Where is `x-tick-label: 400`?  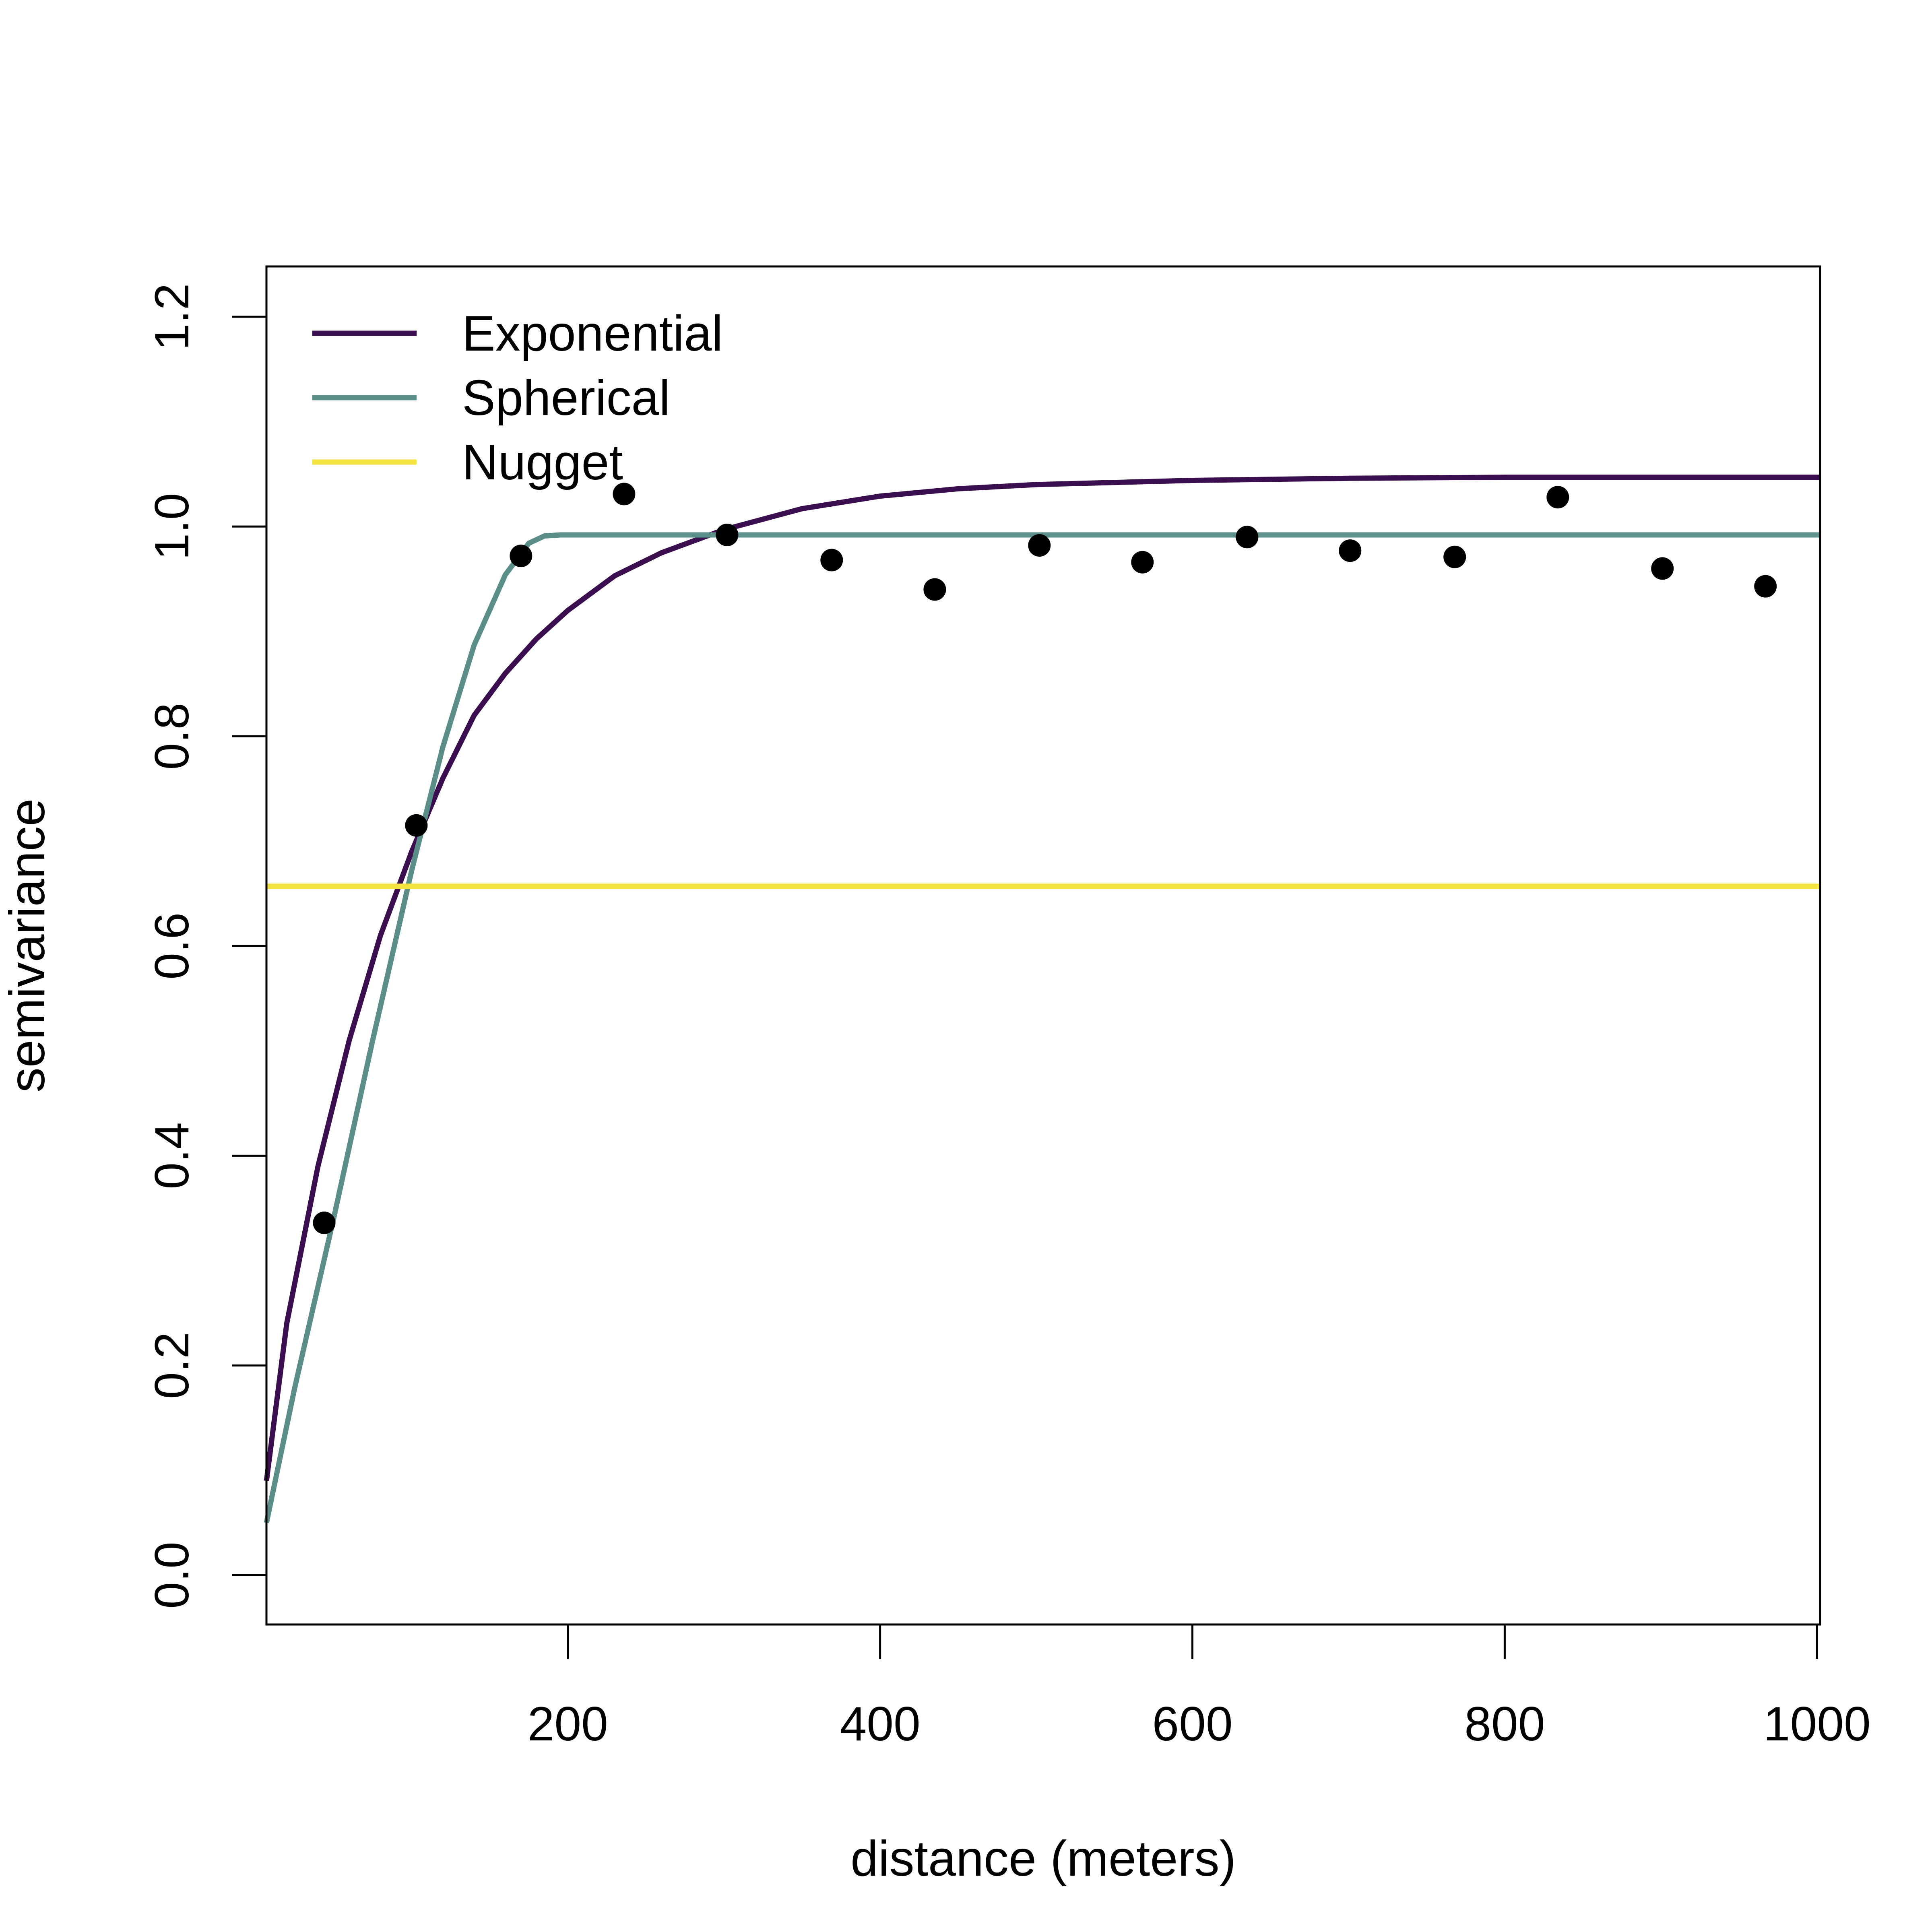
x-tick-label: 400 is located at coordinates (880, 1724).